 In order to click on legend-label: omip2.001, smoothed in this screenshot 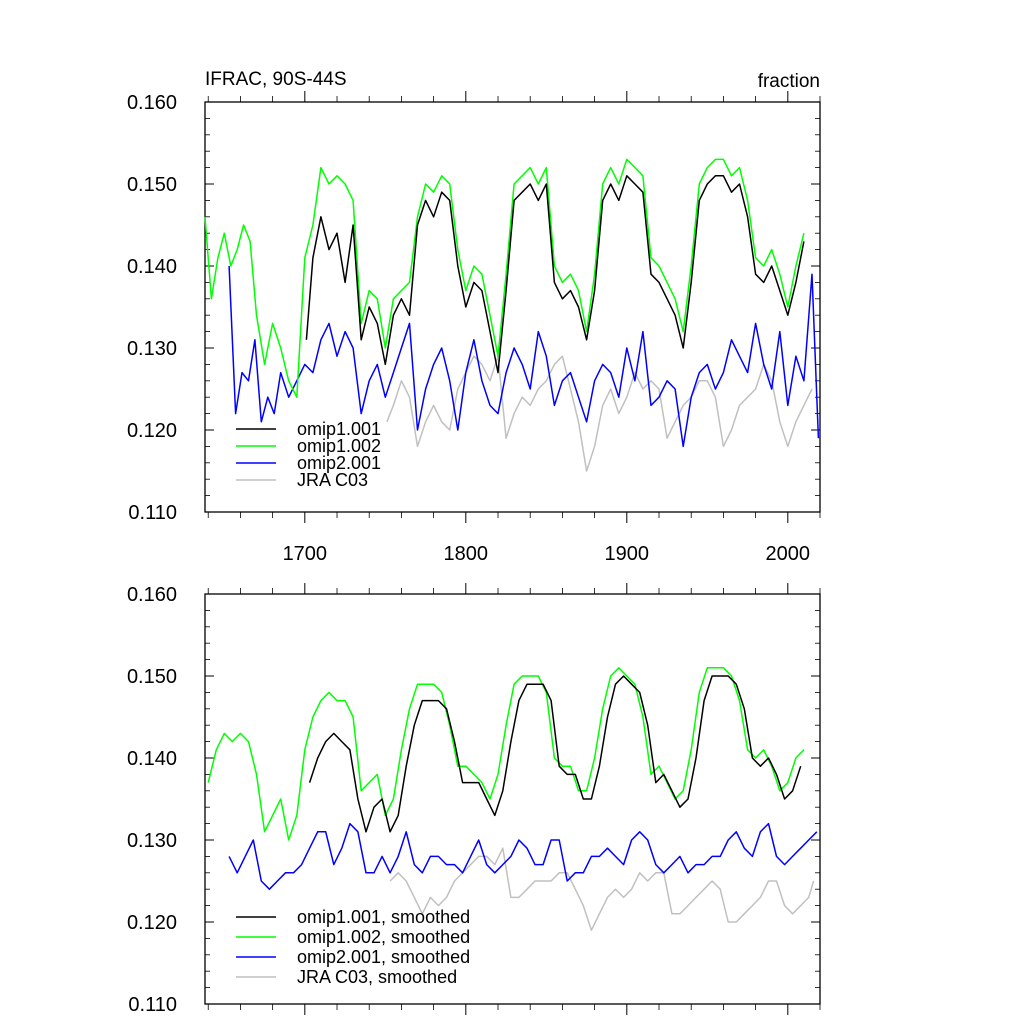, I will do `click(383, 957)`.